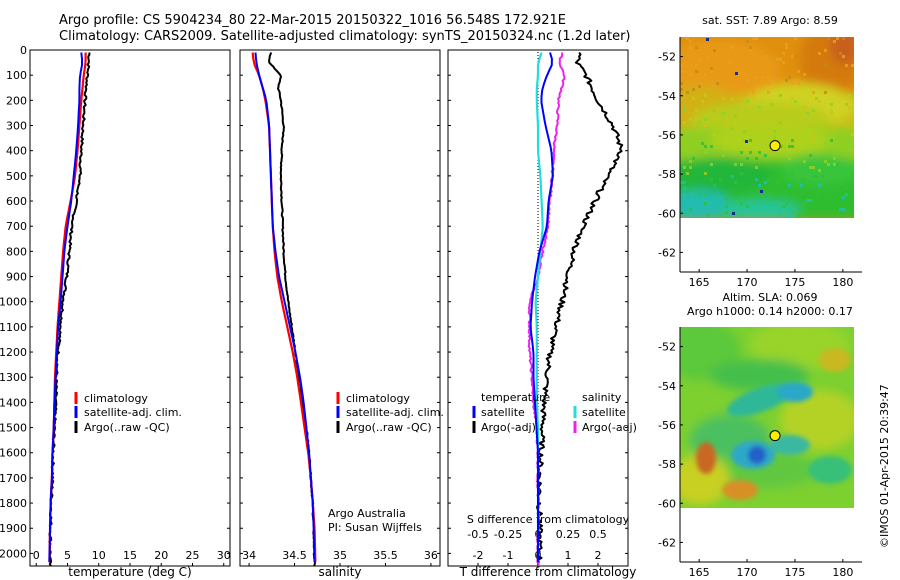 This screenshot has width=900, height=580. Describe the element at coordinates (667, 542) in the screenshot. I see `lat-tick-label: -62` at that location.